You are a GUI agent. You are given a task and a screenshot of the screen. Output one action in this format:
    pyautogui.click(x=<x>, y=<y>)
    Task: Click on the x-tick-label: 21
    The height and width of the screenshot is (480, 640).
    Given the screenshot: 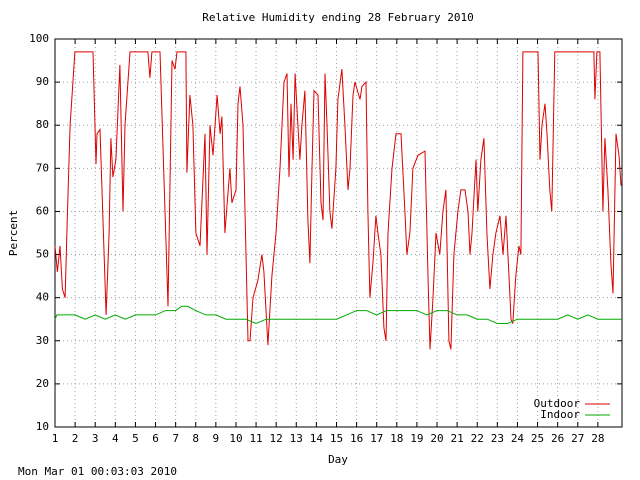 What is the action you would take?
    pyautogui.click(x=457, y=438)
    